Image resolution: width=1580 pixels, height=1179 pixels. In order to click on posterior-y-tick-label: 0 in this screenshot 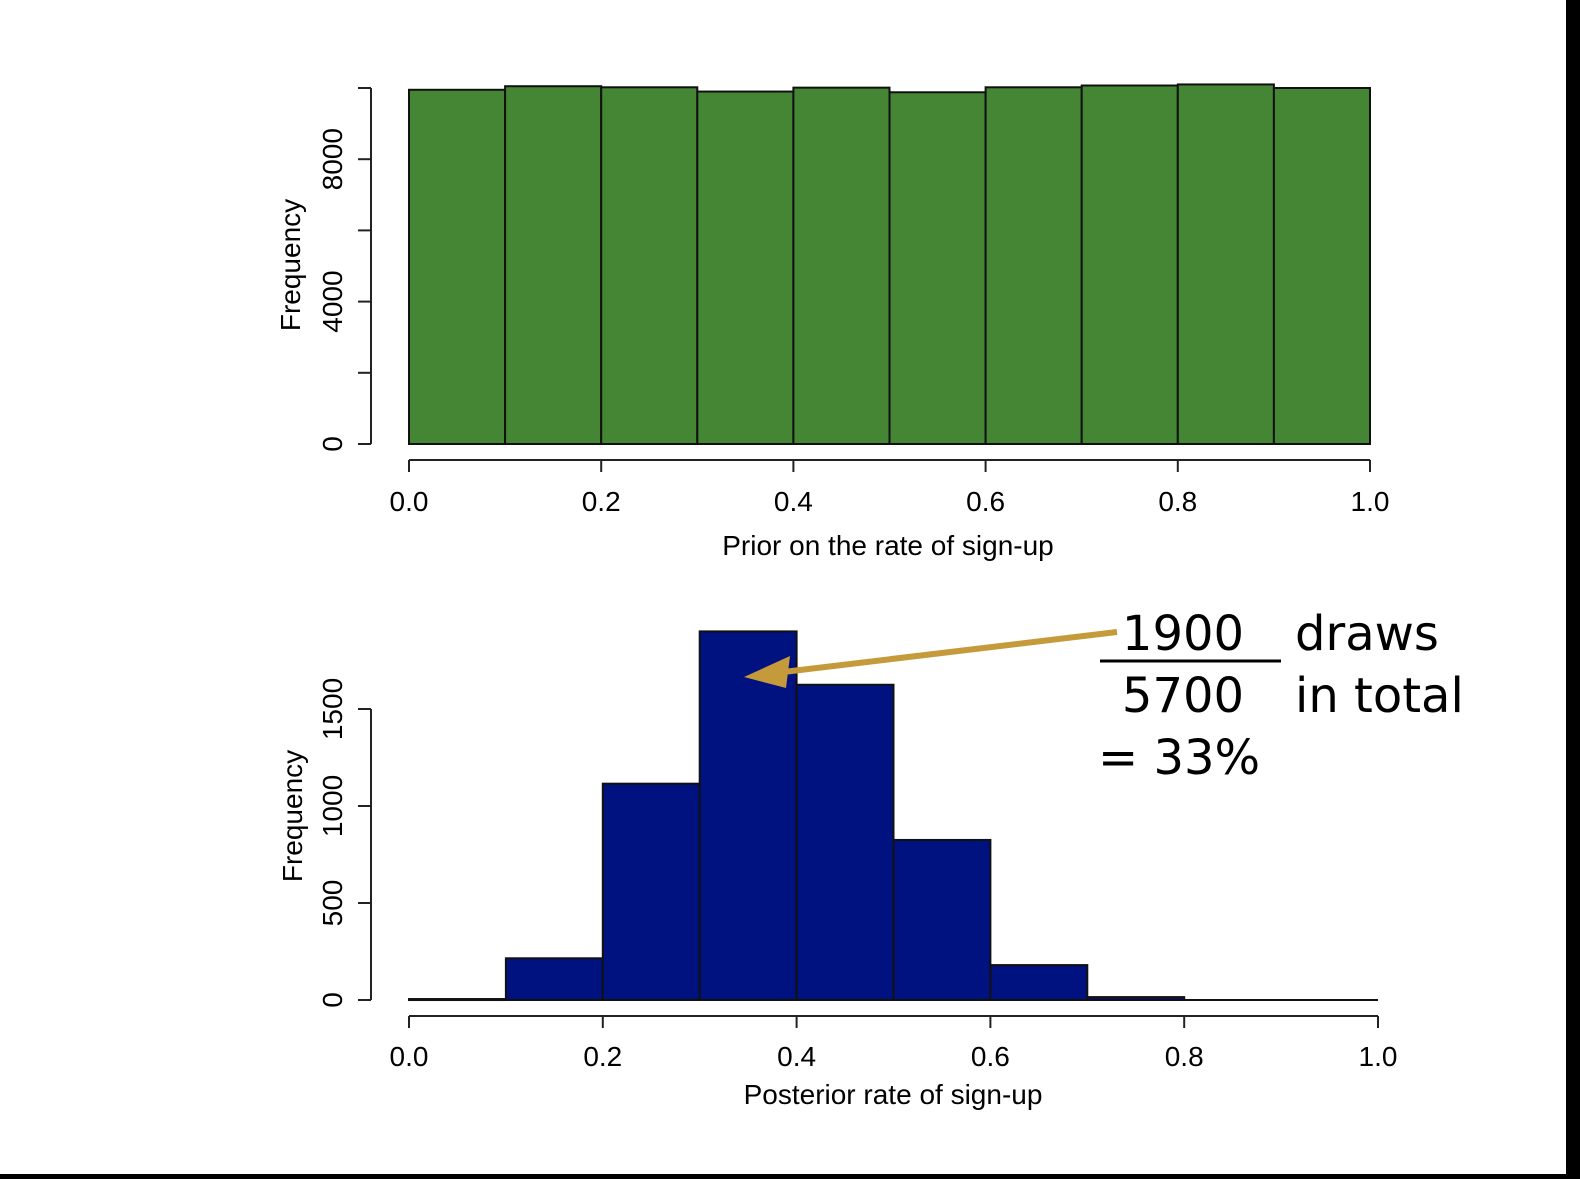, I will do `click(332, 1000)`.